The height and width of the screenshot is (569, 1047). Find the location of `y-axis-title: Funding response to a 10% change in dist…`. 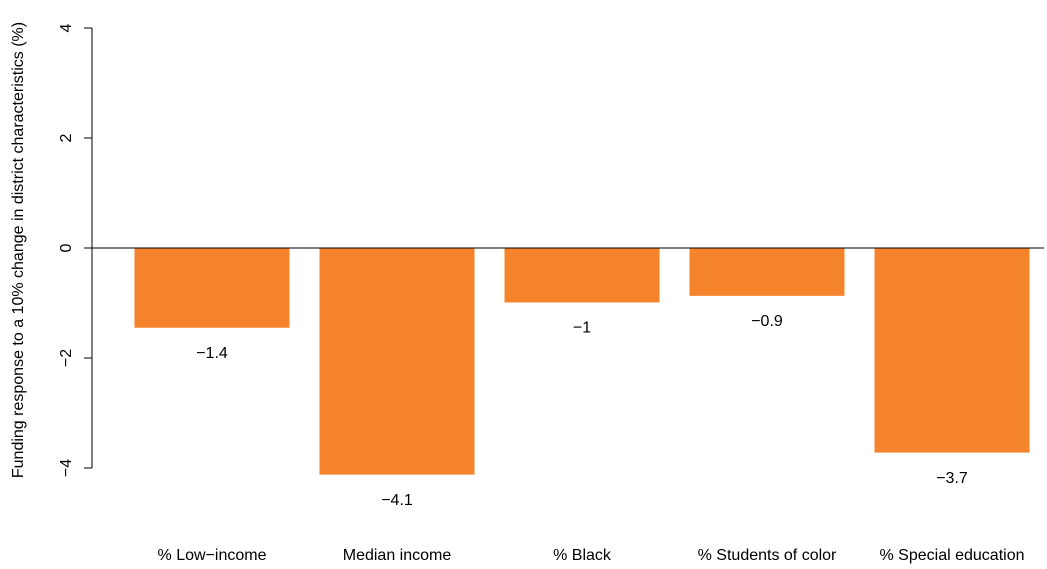

y-axis-title: Funding response to a 10% change in dist… is located at coordinates (18, 250).